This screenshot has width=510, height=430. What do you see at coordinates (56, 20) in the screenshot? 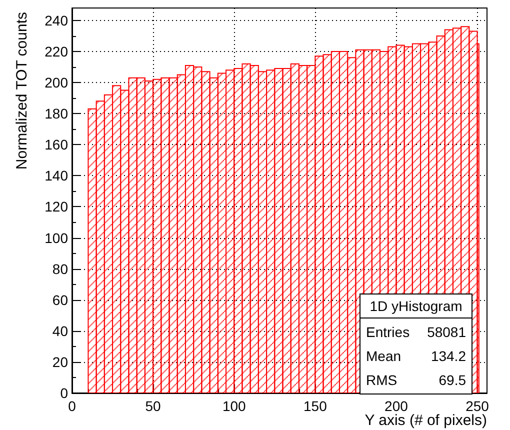
I see `y-tick-label: 240` at bounding box center [56, 20].